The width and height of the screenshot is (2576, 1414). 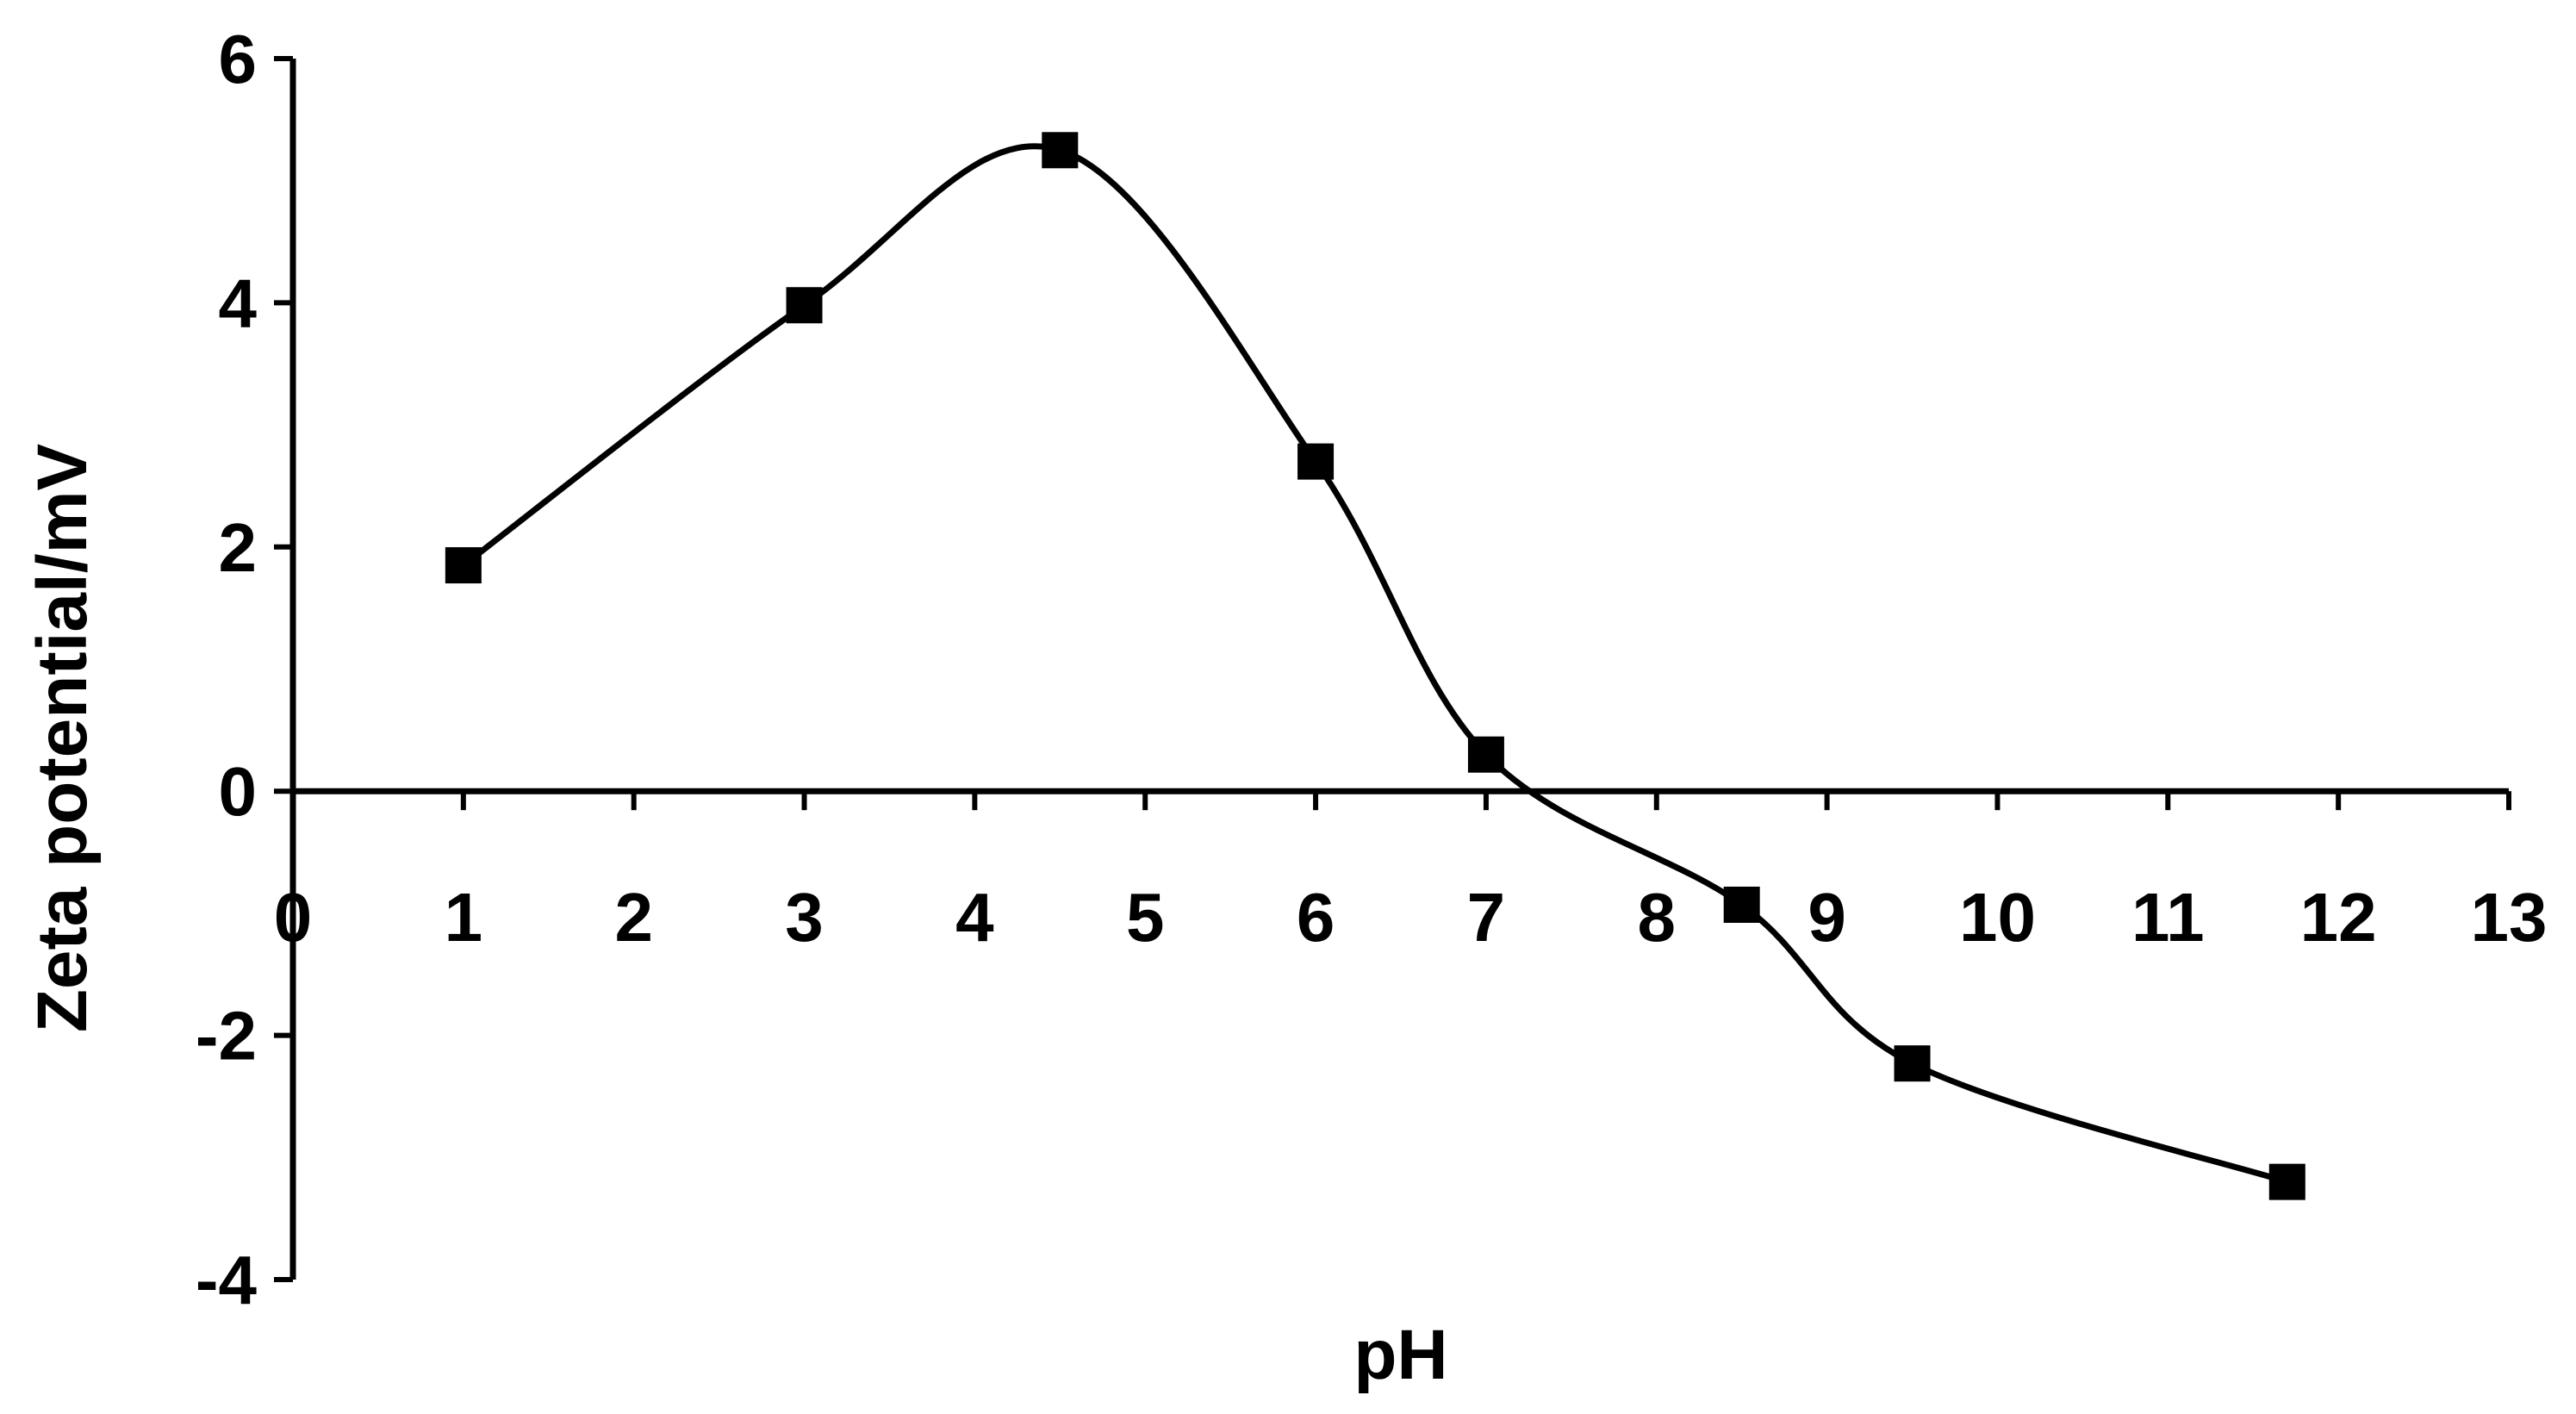 I want to click on x-tick-label: 0, so click(x=294, y=918).